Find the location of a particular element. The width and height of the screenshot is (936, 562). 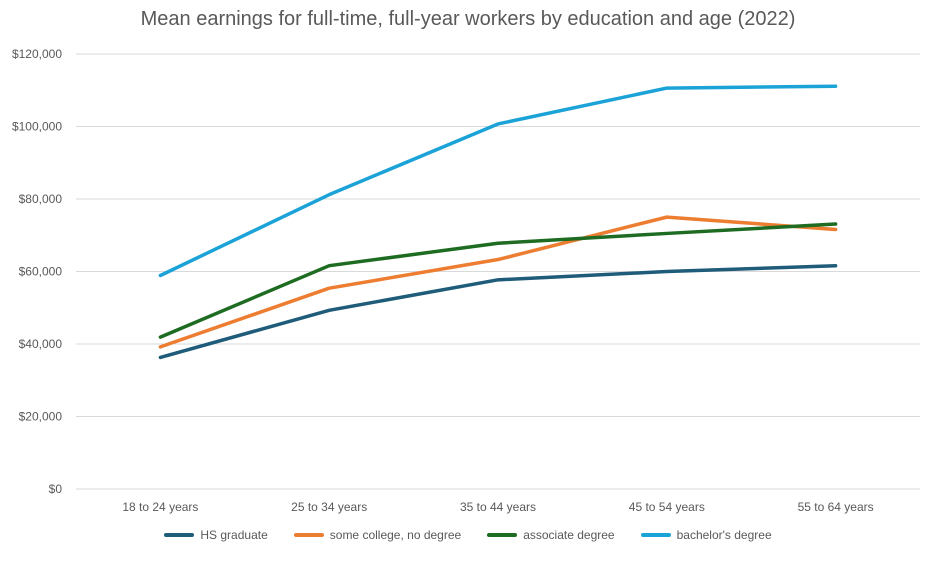

legend-item: associate degree is located at coordinates (551, 535).